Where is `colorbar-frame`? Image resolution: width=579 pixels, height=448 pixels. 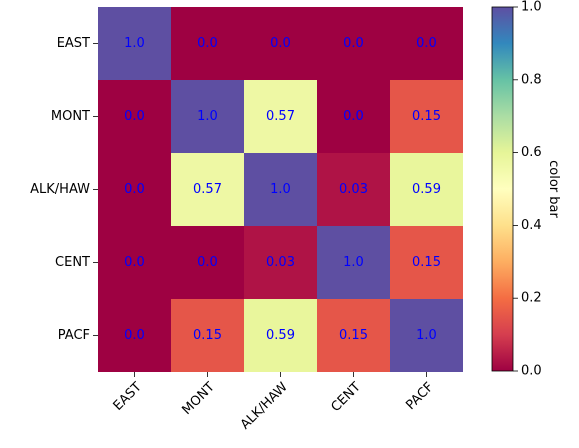
colorbar-frame is located at coordinates (502, 189).